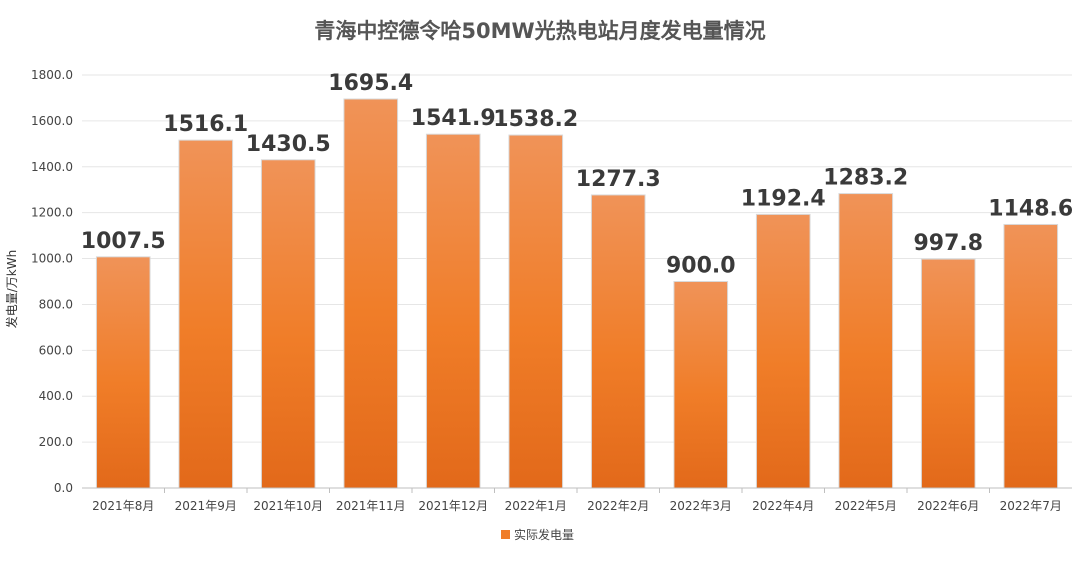 This screenshot has width=1080, height=562. Describe the element at coordinates (701, 266) in the screenshot. I see `data-label: 900.0` at that location.